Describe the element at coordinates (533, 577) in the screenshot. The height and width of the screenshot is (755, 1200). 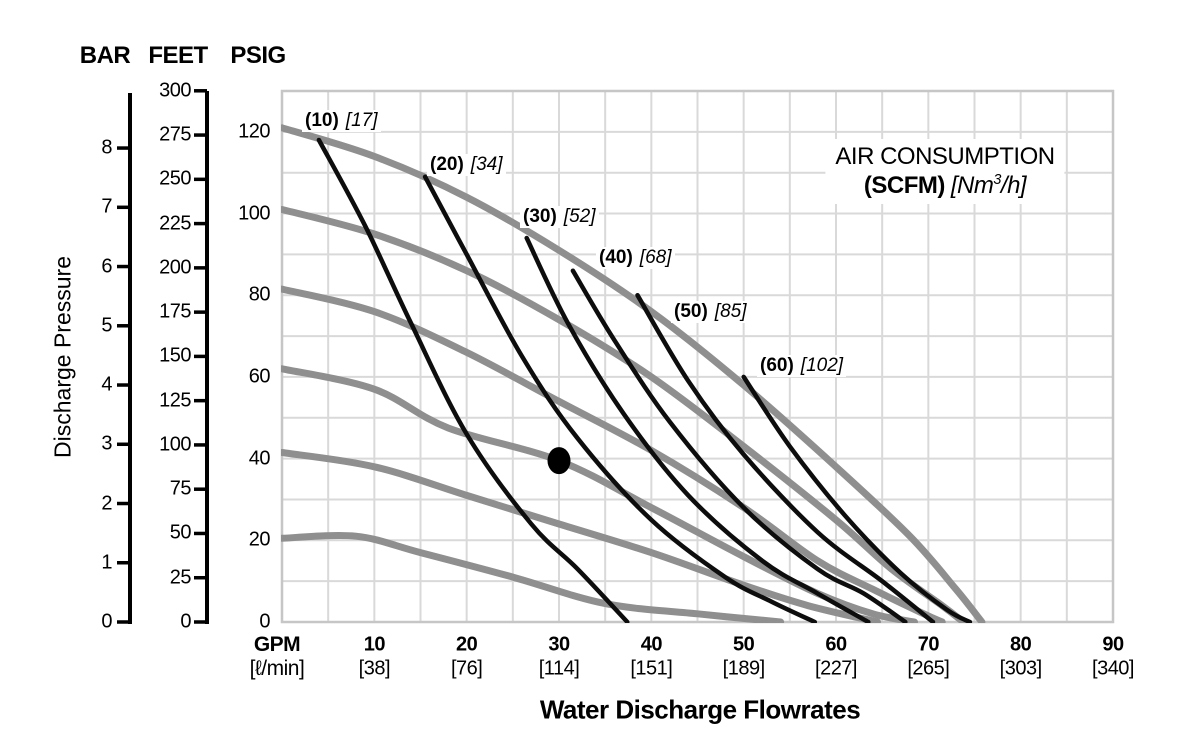
I see `water-curve-20psig` at that location.